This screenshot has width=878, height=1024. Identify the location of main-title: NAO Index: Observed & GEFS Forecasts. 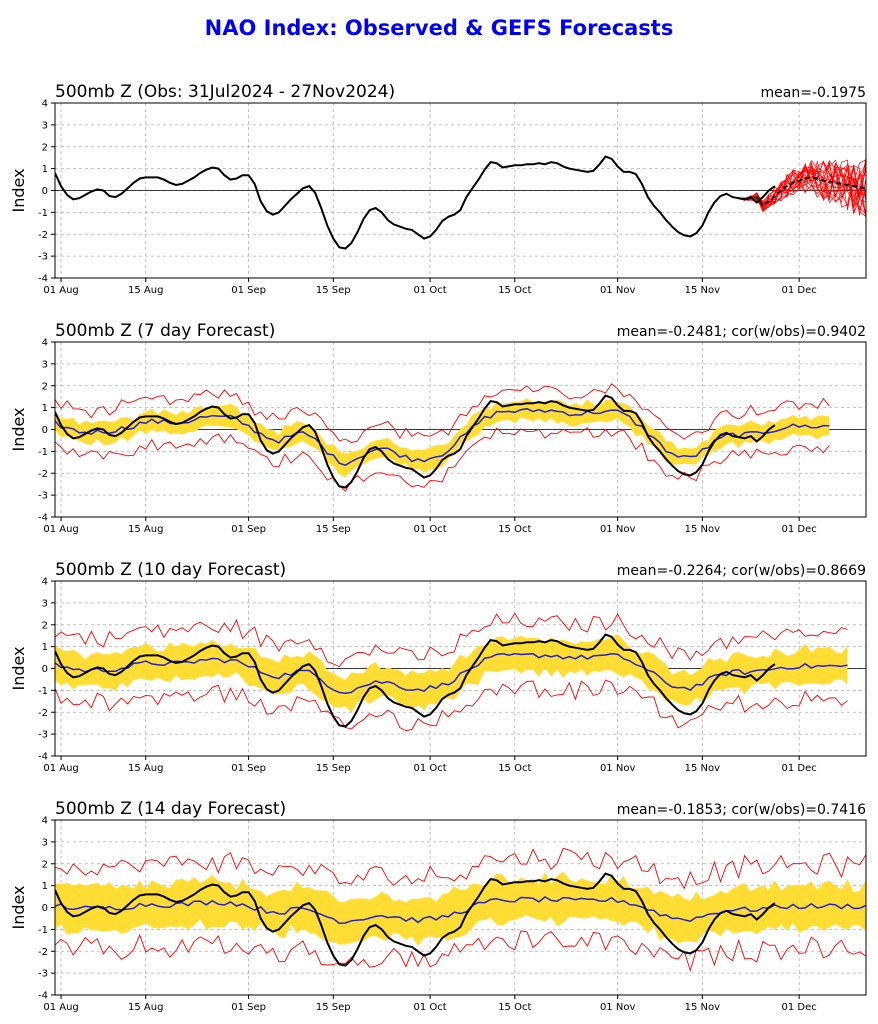
(439, 28).